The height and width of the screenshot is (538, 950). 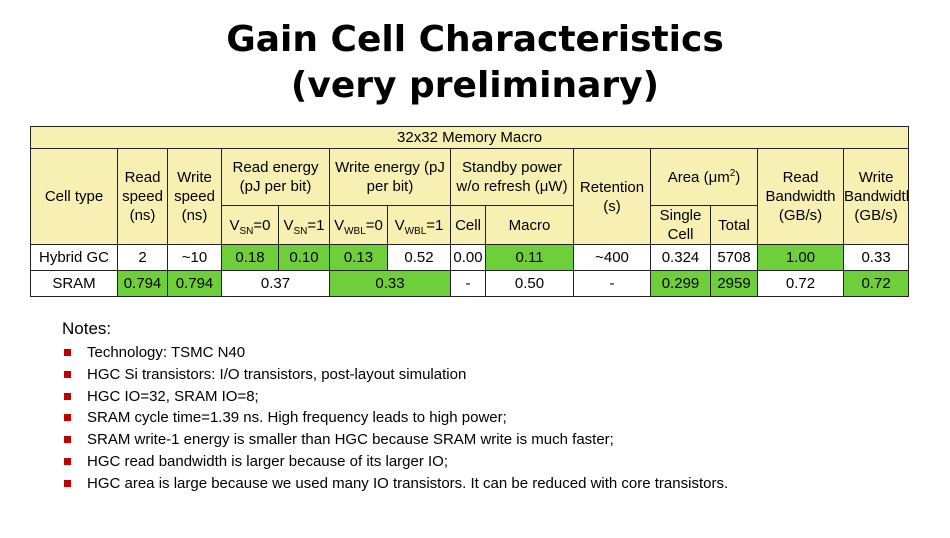 I want to click on subheader-total: Total, so click(x=734, y=225).